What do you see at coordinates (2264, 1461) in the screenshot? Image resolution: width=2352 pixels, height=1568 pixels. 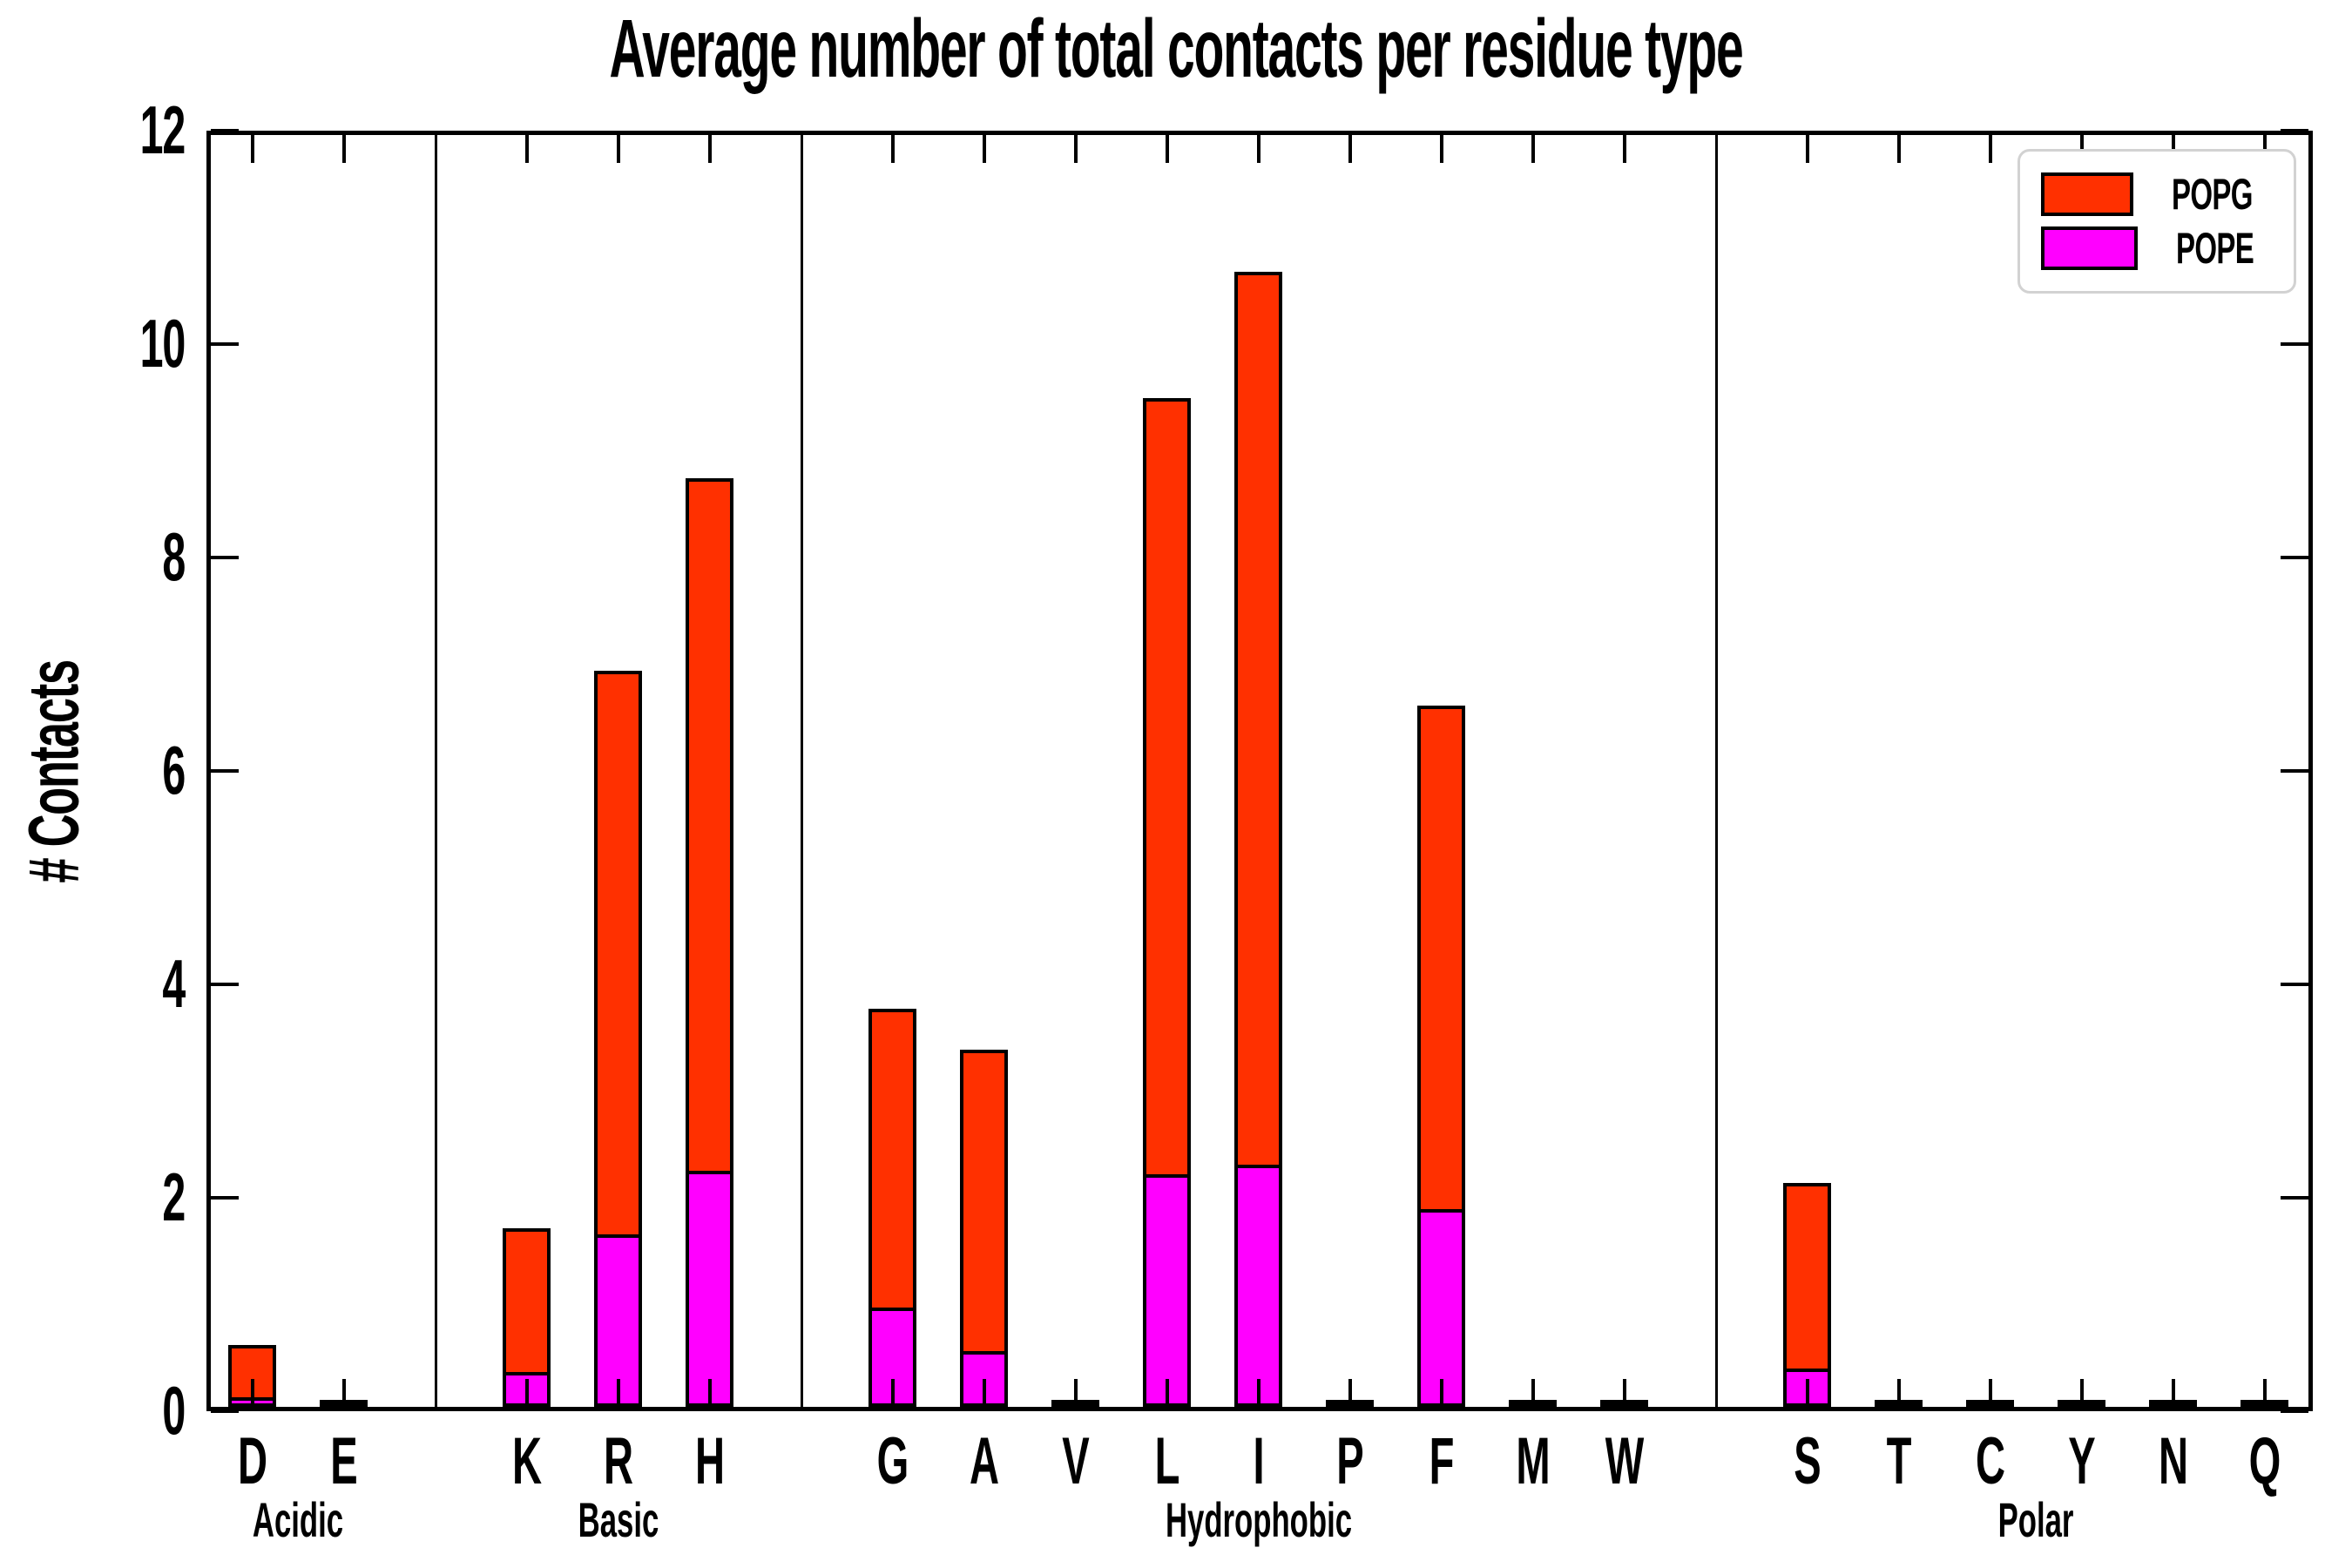 I see `x-tick-label-Q: Q` at bounding box center [2264, 1461].